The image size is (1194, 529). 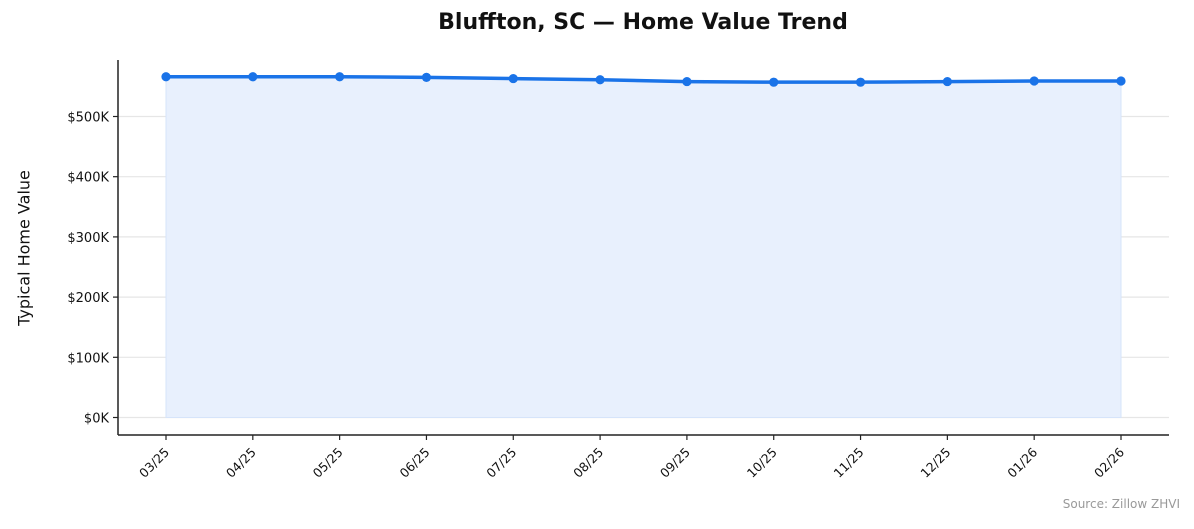 What do you see at coordinates (588, 463) in the screenshot?
I see `x-tick-label: 08/25` at bounding box center [588, 463].